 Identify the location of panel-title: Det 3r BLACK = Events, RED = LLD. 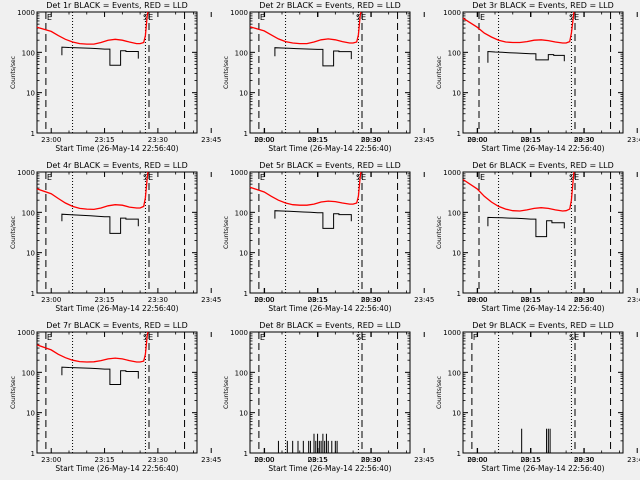
(543, 5).